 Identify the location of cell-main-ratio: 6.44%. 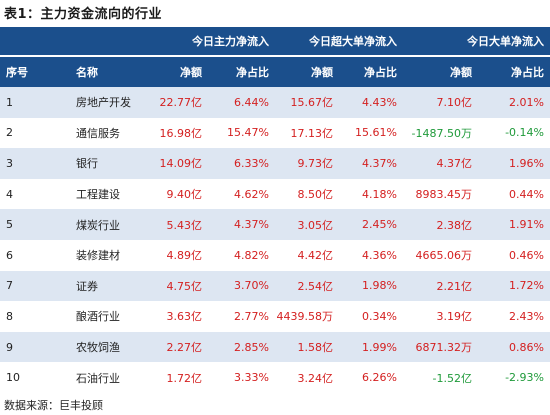
(251, 102).